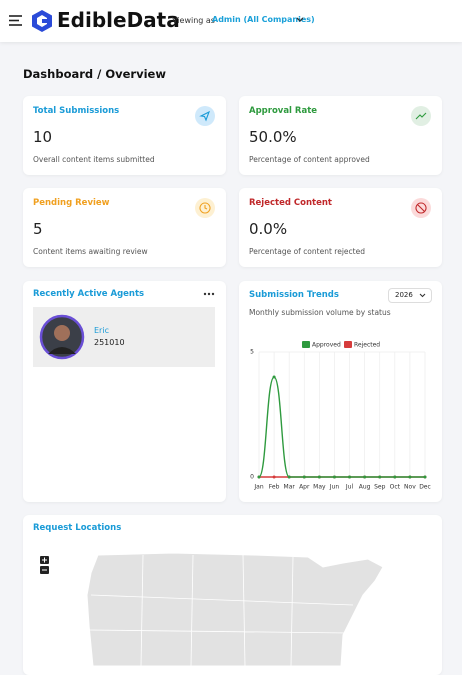 The width and height of the screenshot is (462, 675). I want to click on x-tick-label: May, so click(319, 487).